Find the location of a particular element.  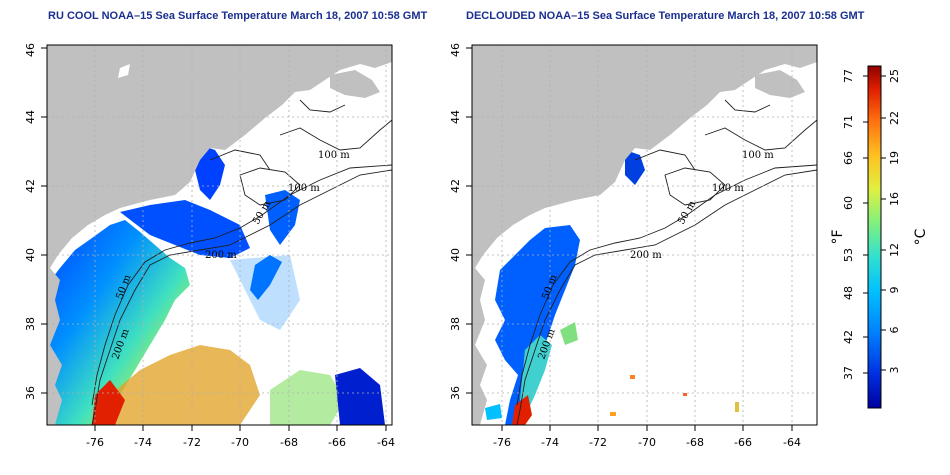

celsius-tick: 16 is located at coordinates (894, 199).